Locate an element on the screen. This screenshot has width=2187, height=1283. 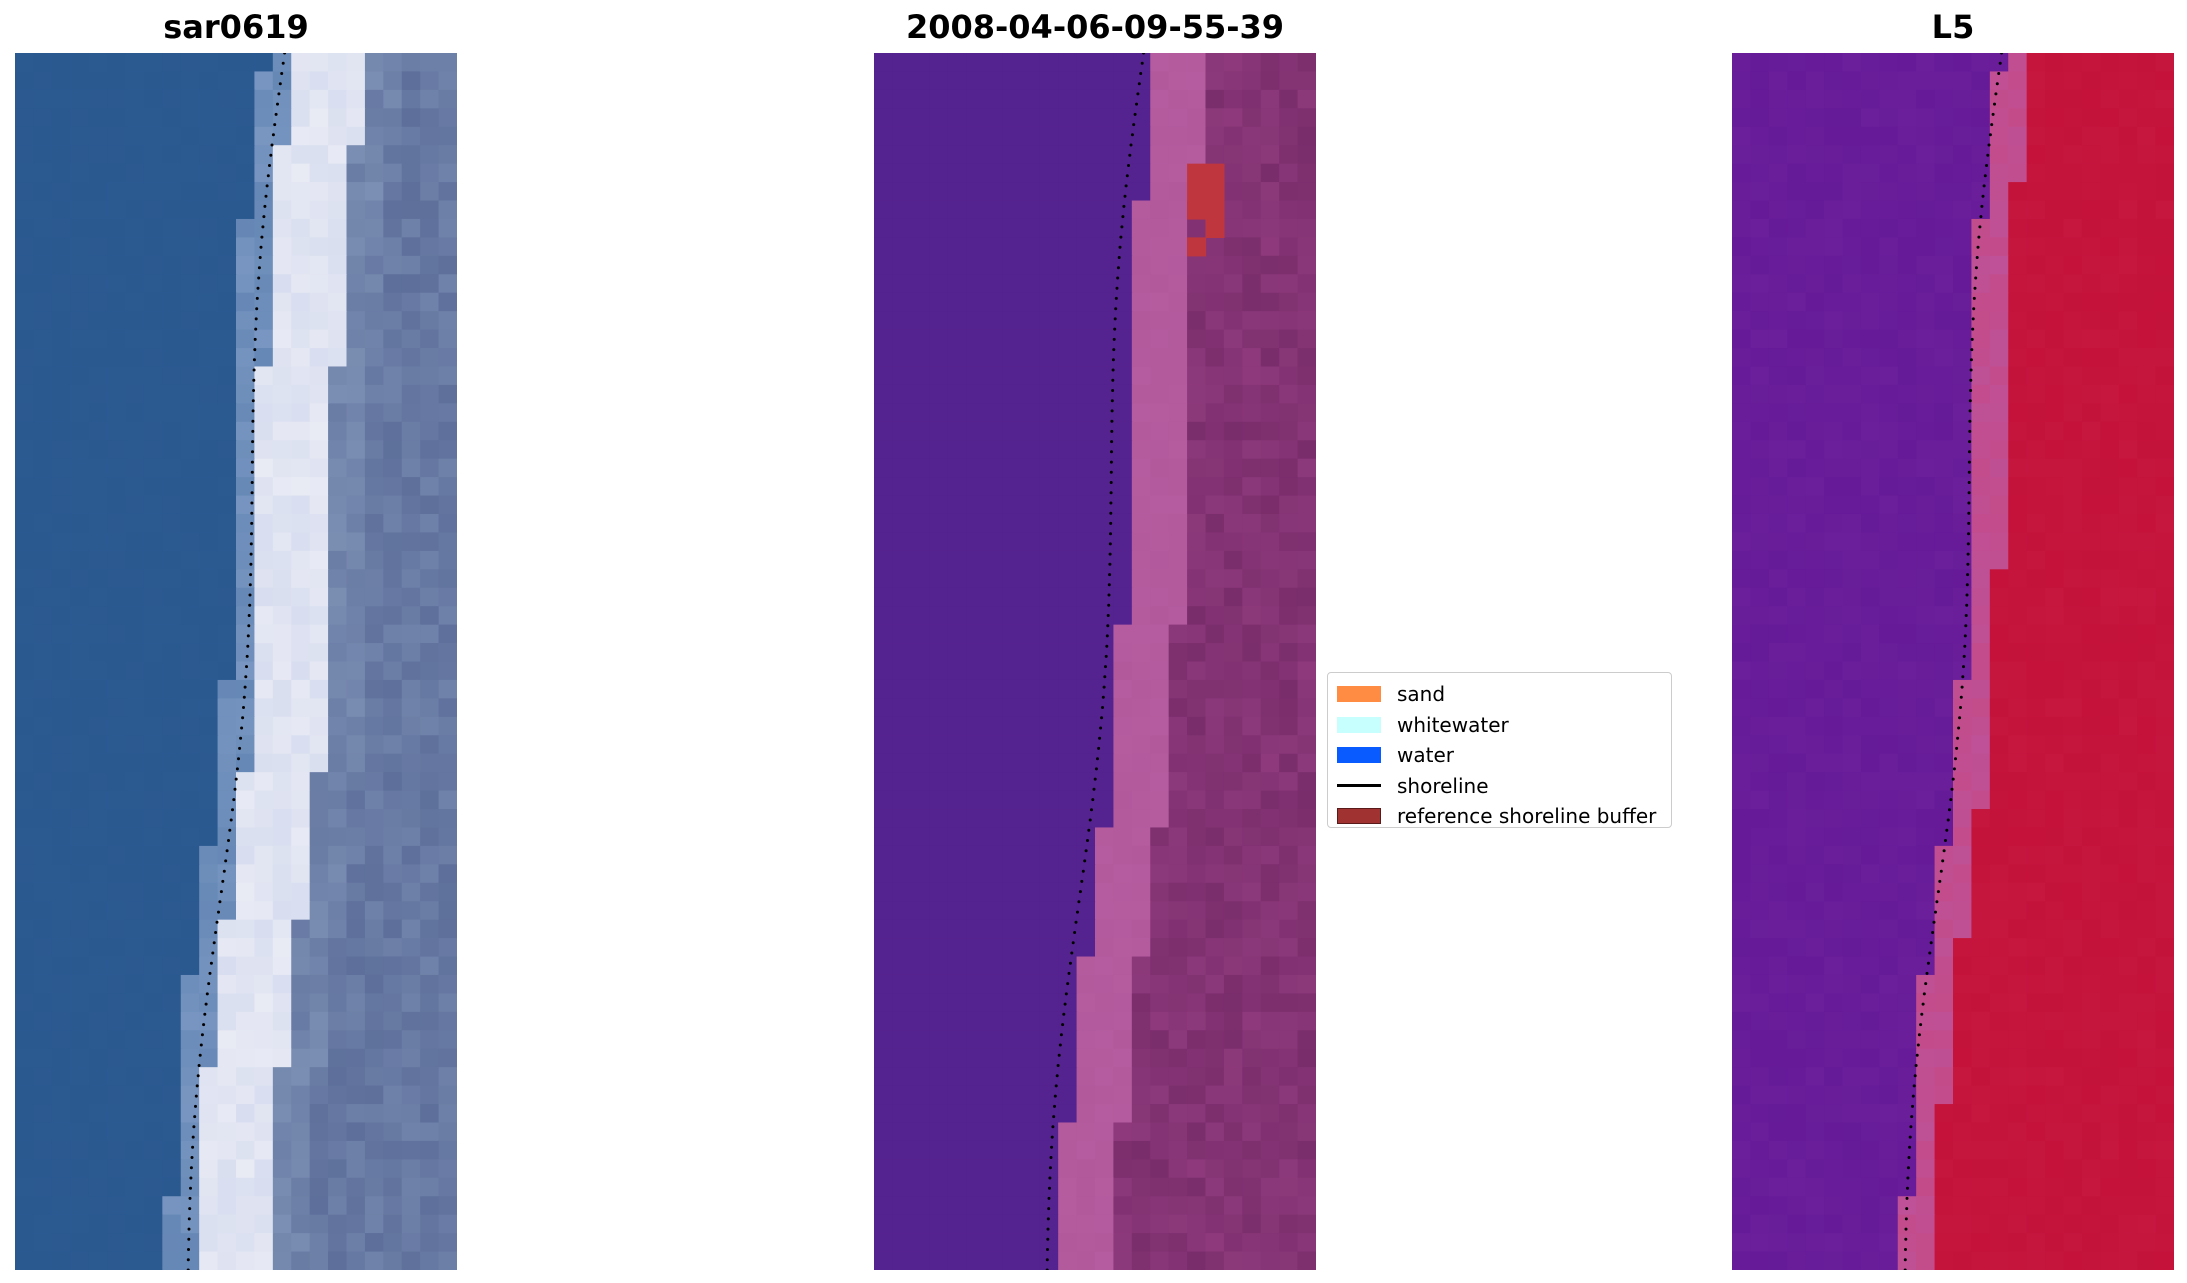
legend-swatch-whitewater is located at coordinates (1359, 724).